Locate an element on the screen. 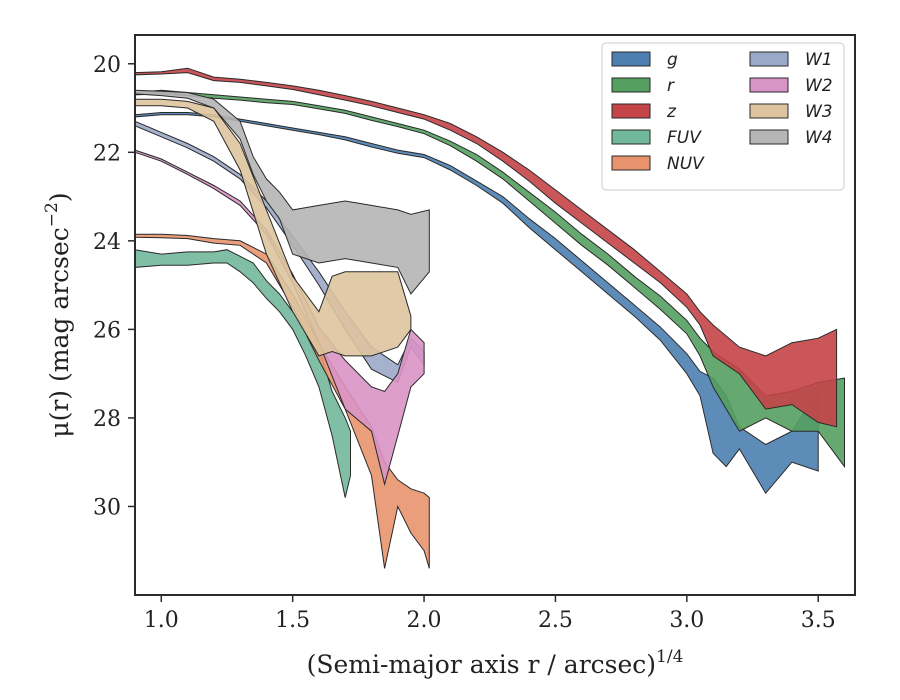  x-tick-label: 2.5 is located at coordinates (555, 620).